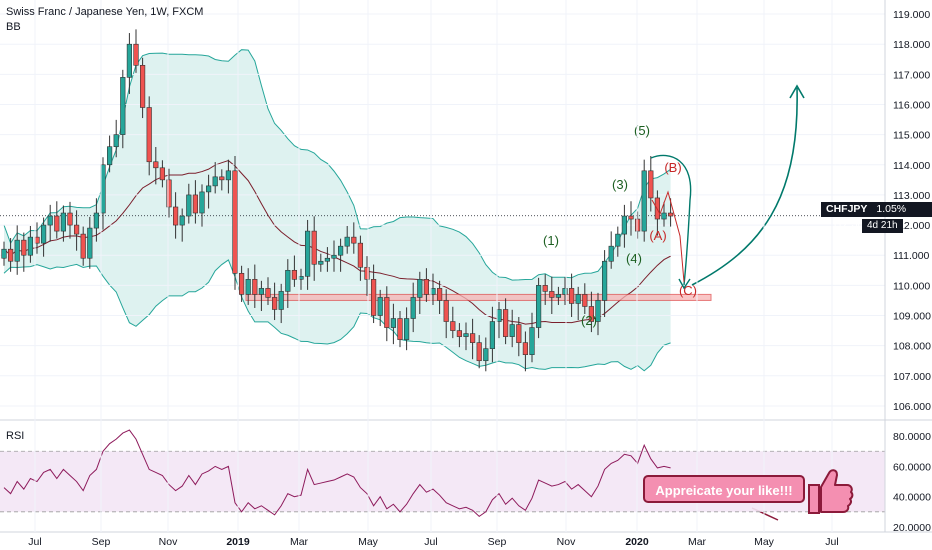 The height and width of the screenshot is (550, 932). I want to click on wave-label: (A), so click(657, 235).